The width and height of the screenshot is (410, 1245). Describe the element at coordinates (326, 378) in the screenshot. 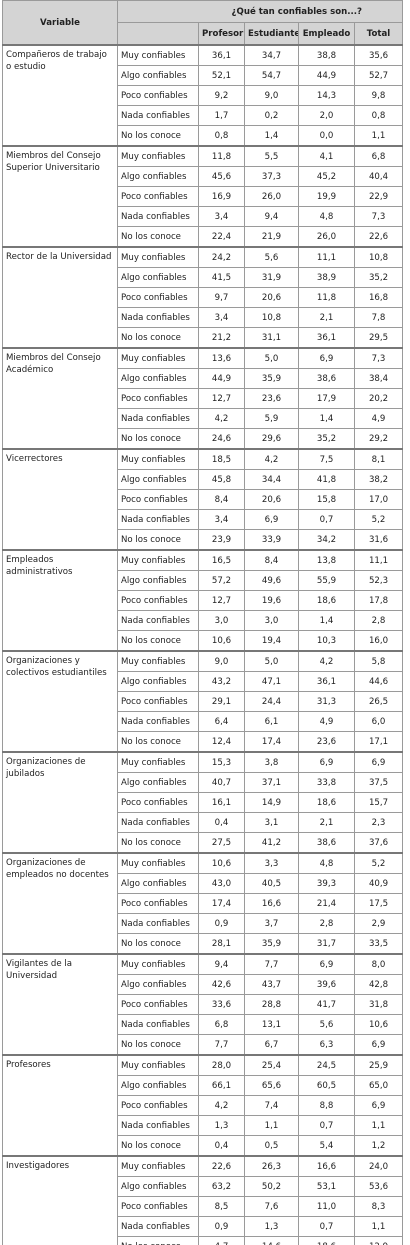

I see `cell-value: 38,6` at that location.